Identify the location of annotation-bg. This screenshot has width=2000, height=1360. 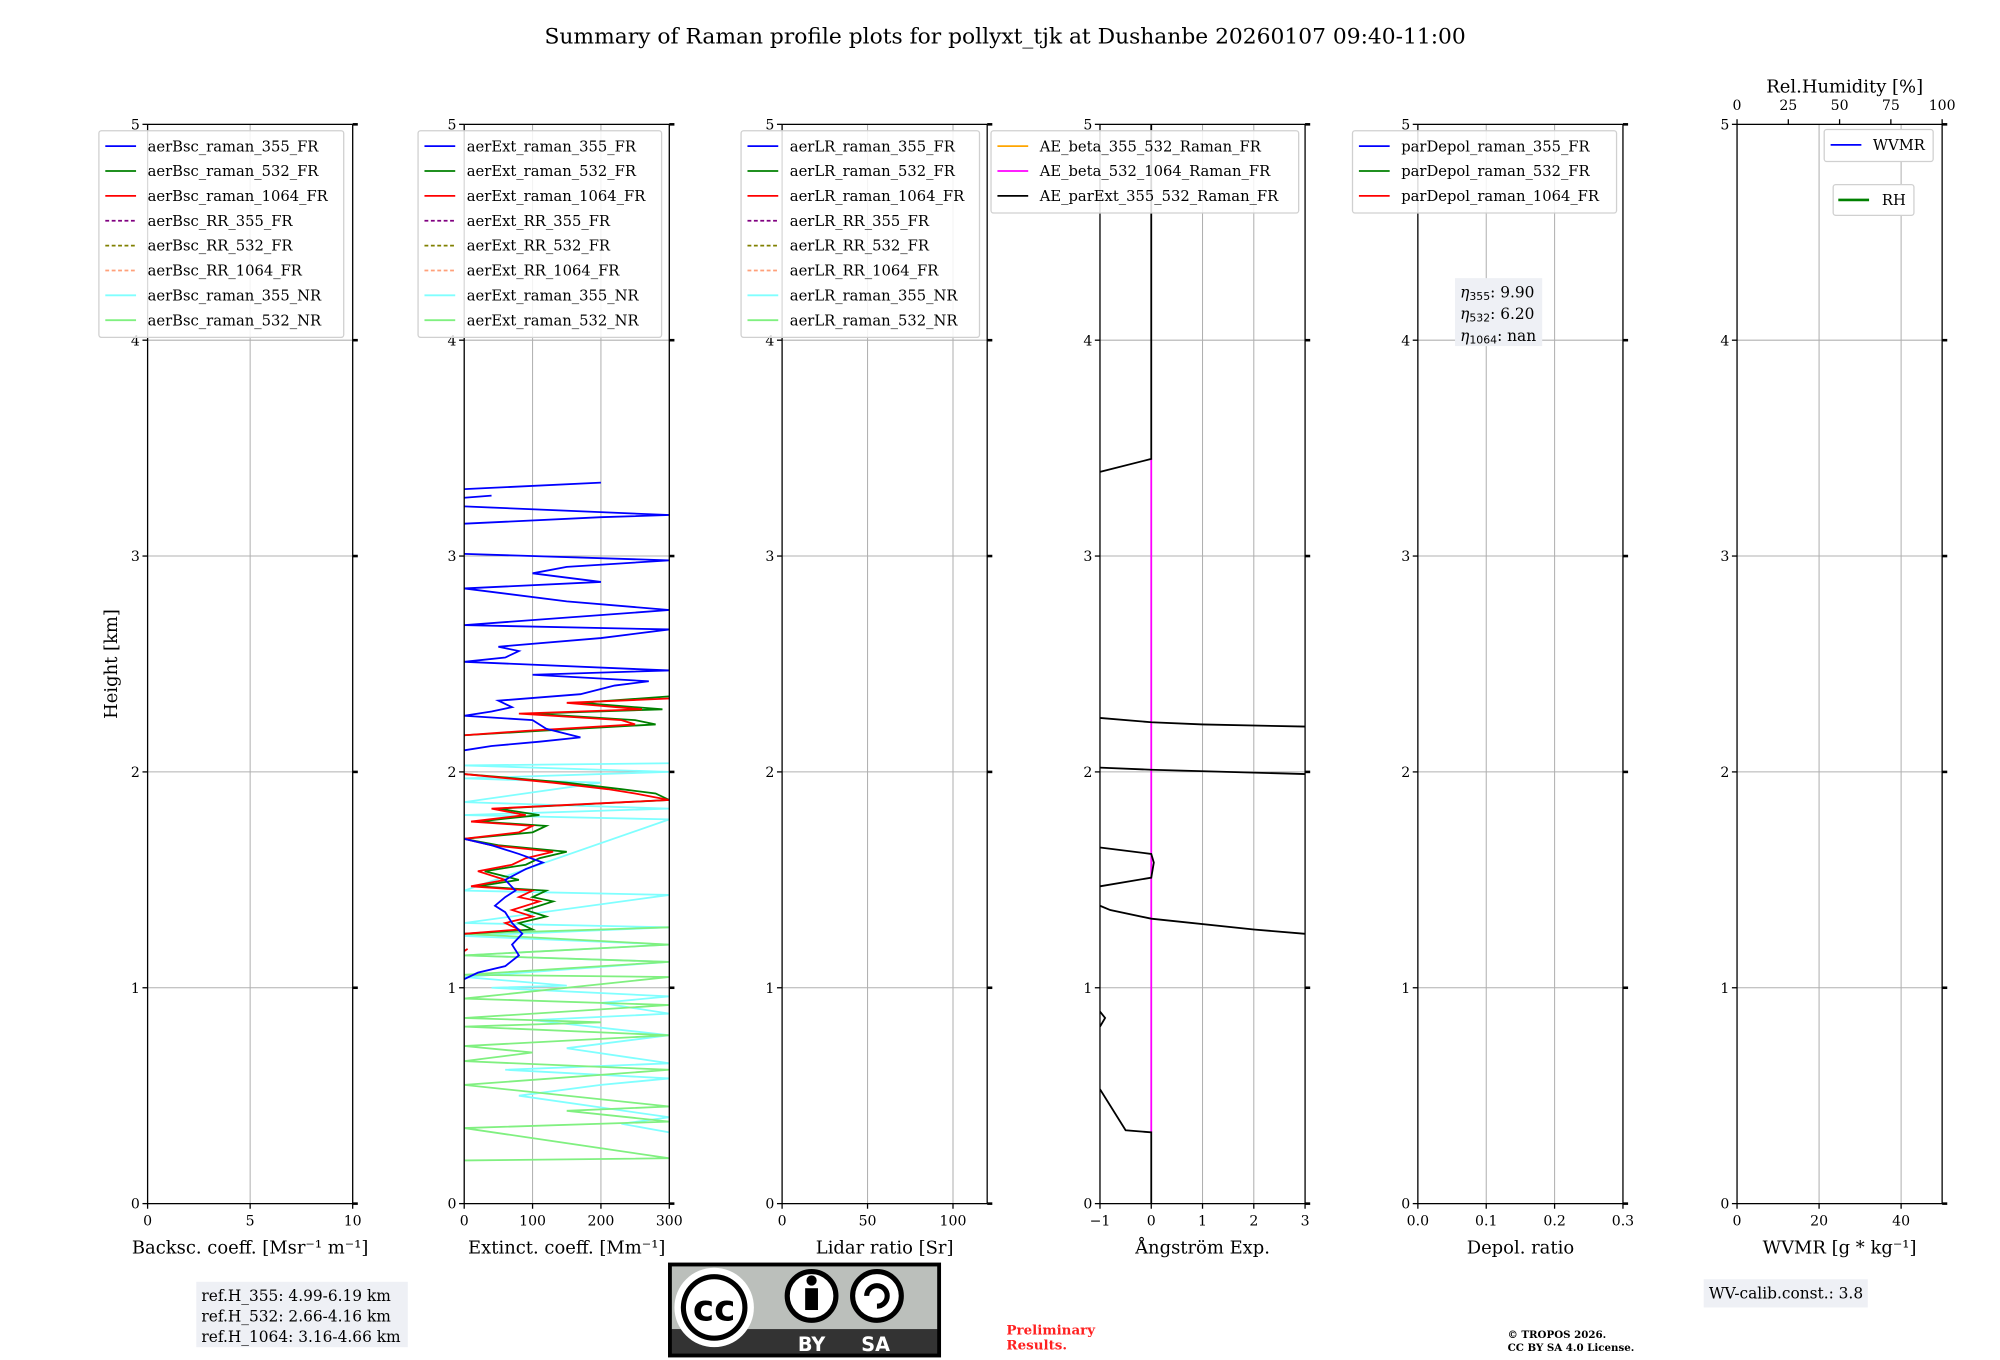
(1499, 312).